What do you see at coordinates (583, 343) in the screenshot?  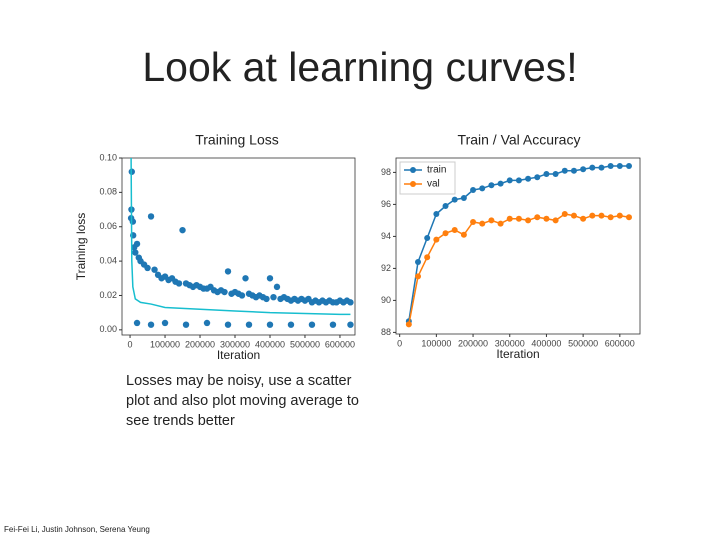 I see `x-tick-label: 500000` at bounding box center [583, 343].